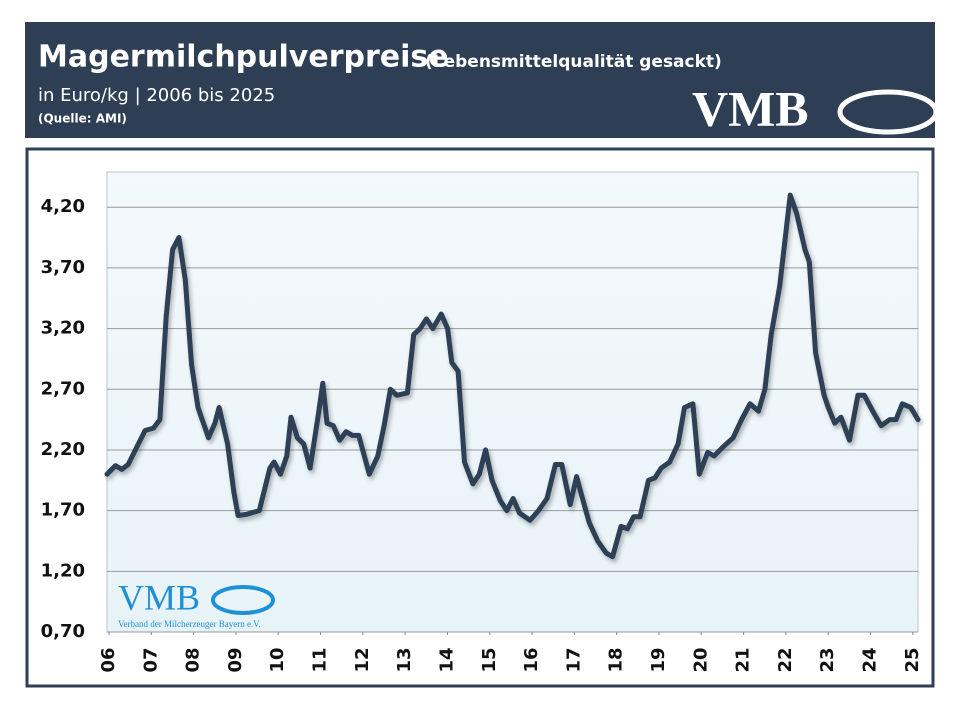 The image size is (960, 724). I want to click on x-tick-label: 24, so click(870, 659).